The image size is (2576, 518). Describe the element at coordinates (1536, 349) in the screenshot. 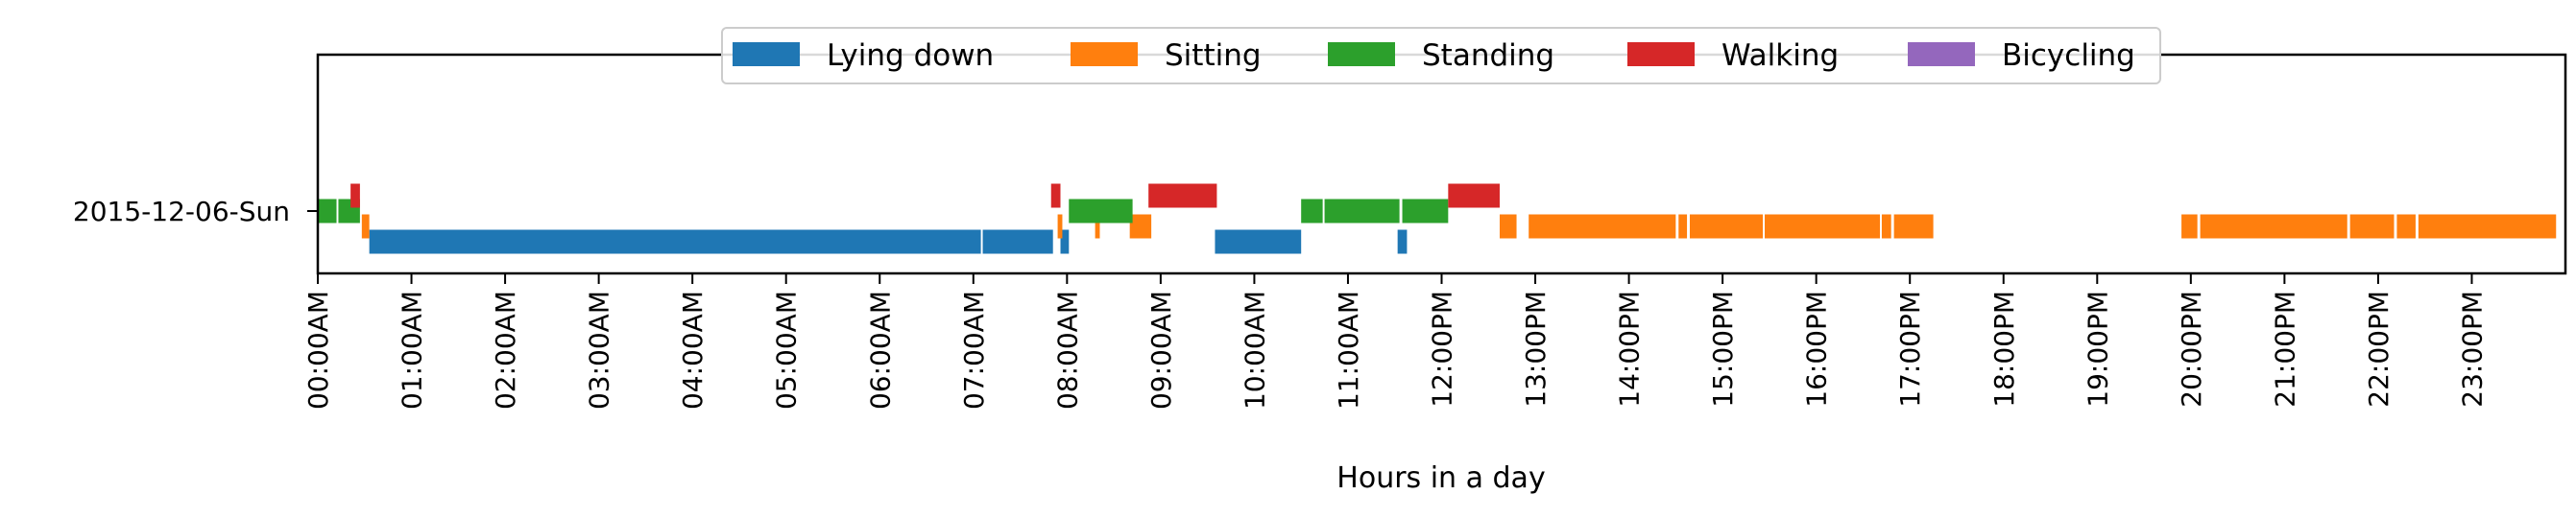

I see `x-tick-label: 13:00PM` at that location.